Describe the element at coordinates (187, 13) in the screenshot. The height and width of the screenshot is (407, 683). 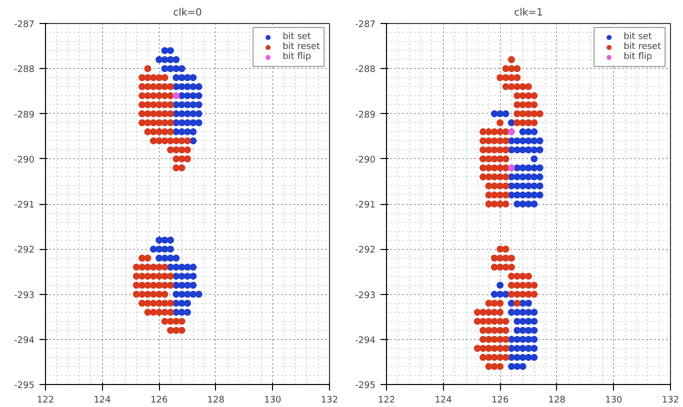
I see `chart-title: clk=0` at that location.